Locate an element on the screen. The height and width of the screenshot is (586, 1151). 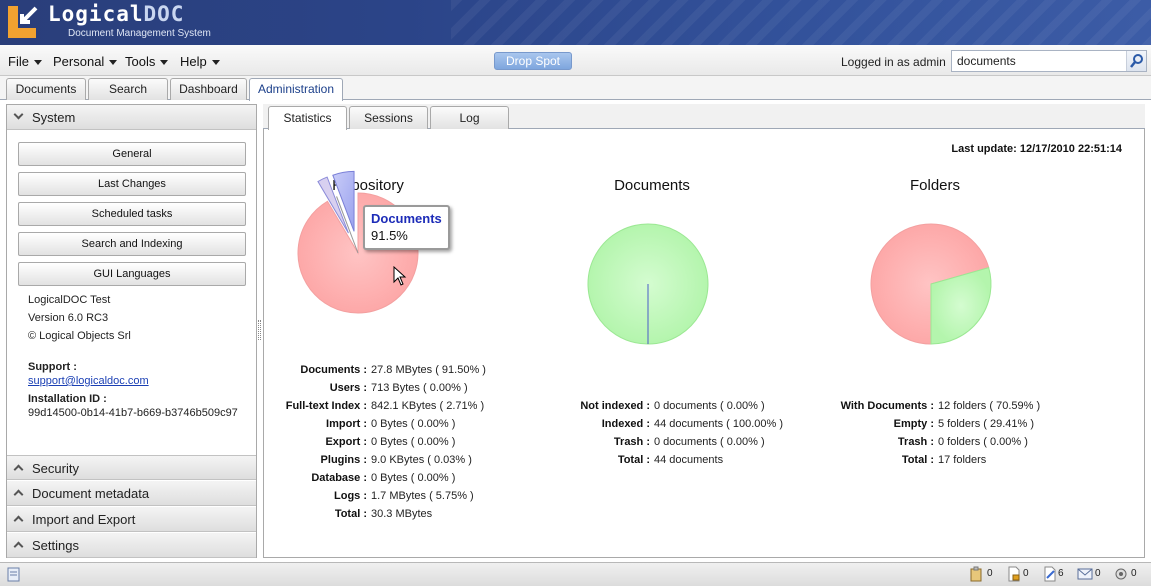
search-box is located at coordinates (1049, 61).